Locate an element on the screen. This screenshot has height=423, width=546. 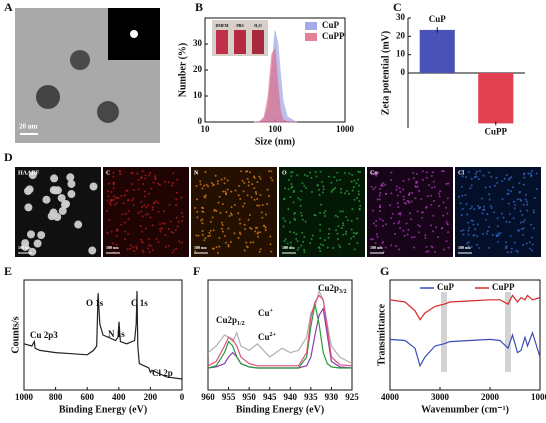
x-tick-label: 200 is located at coordinates (151, 397).